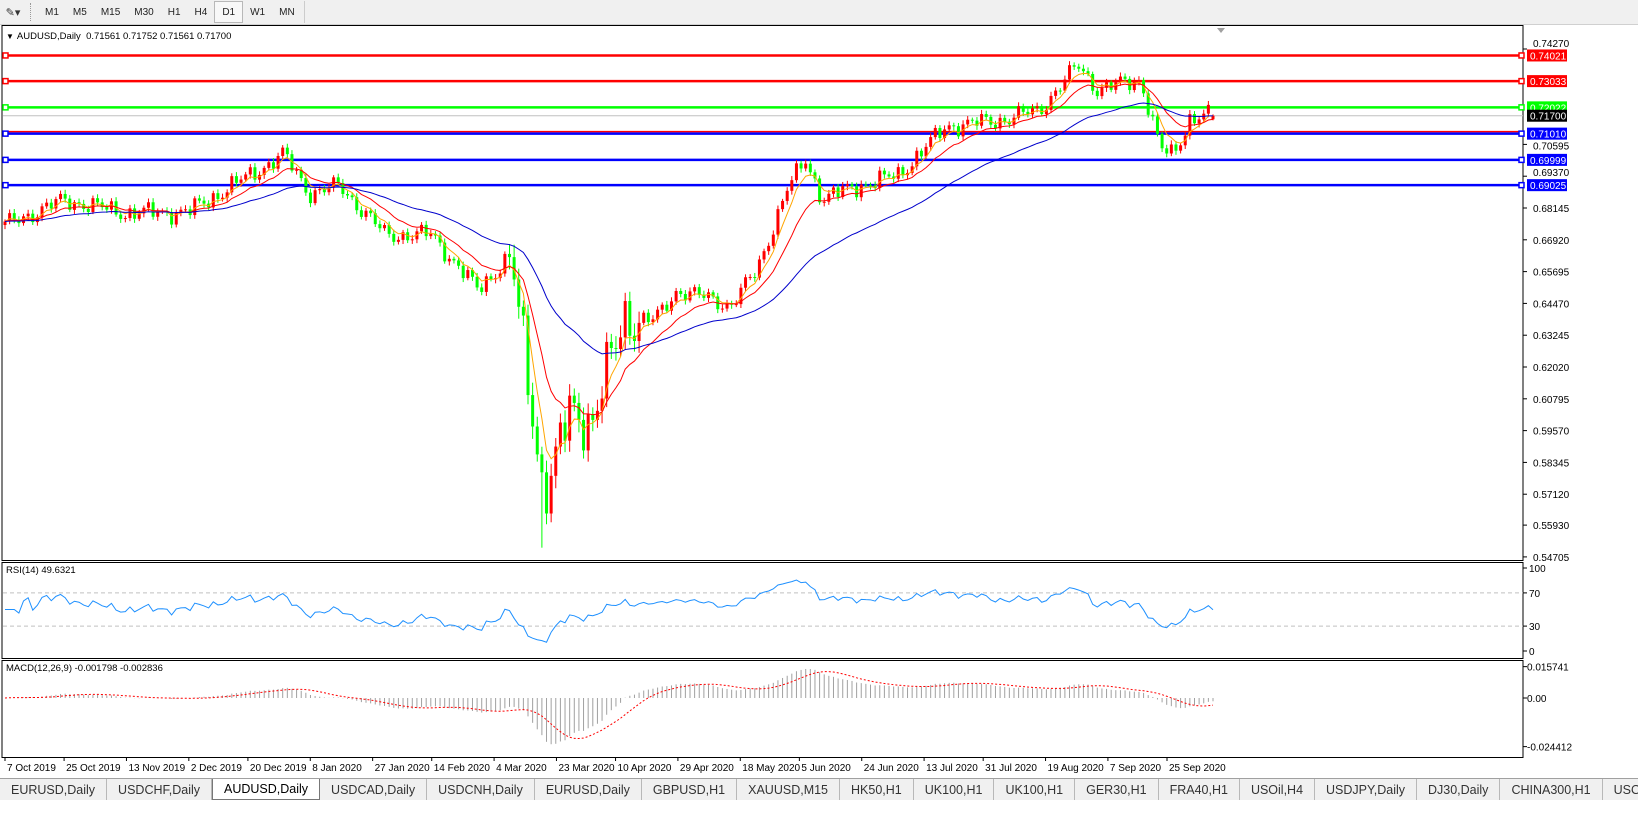  What do you see at coordinates (374, 789) in the screenshot?
I see `chart-tab: USDCAD,Daily` at bounding box center [374, 789].